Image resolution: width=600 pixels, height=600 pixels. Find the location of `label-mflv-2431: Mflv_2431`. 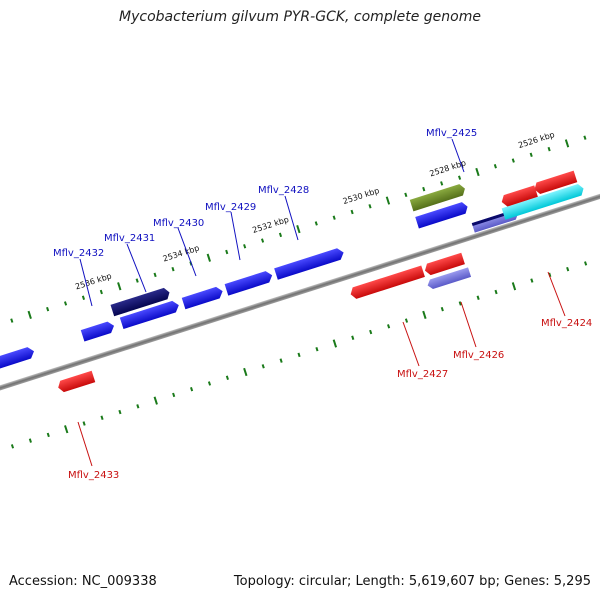

label-mflv-2431: Mflv_2431 is located at coordinates (129, 238).